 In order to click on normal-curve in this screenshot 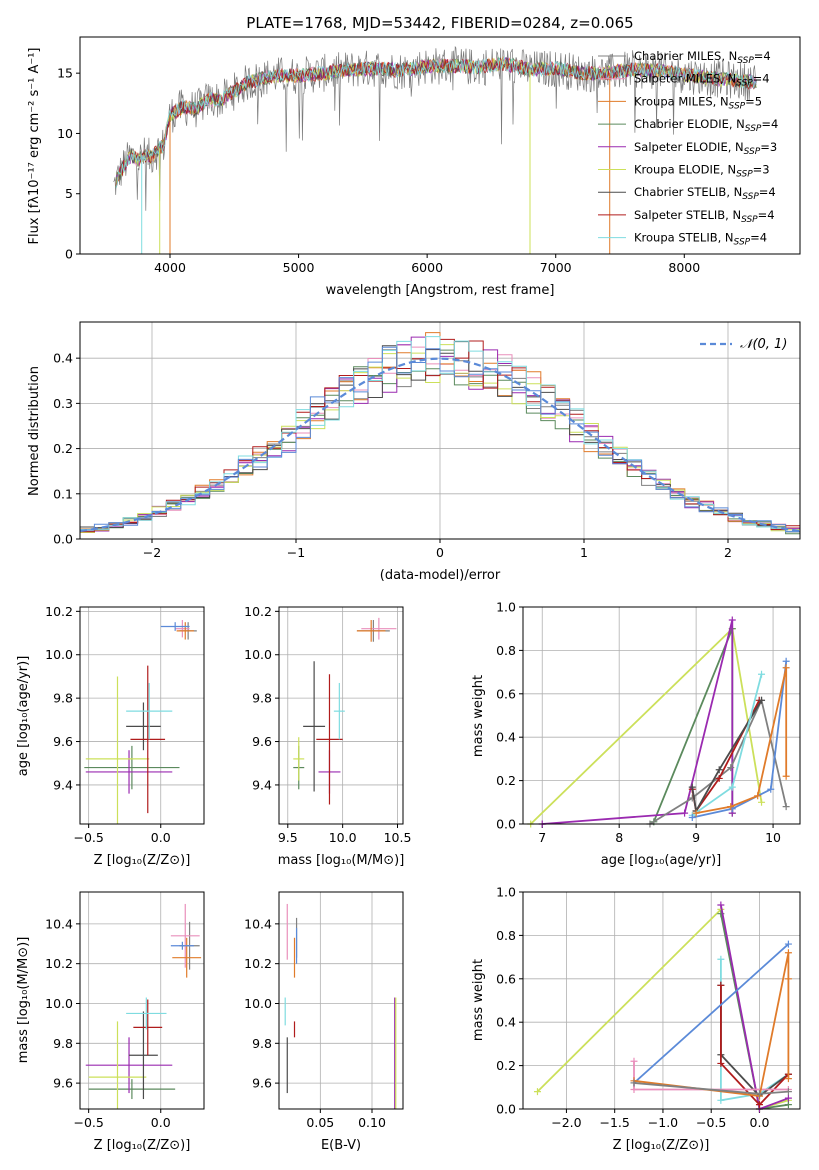, I will do `click(440, 445)`.